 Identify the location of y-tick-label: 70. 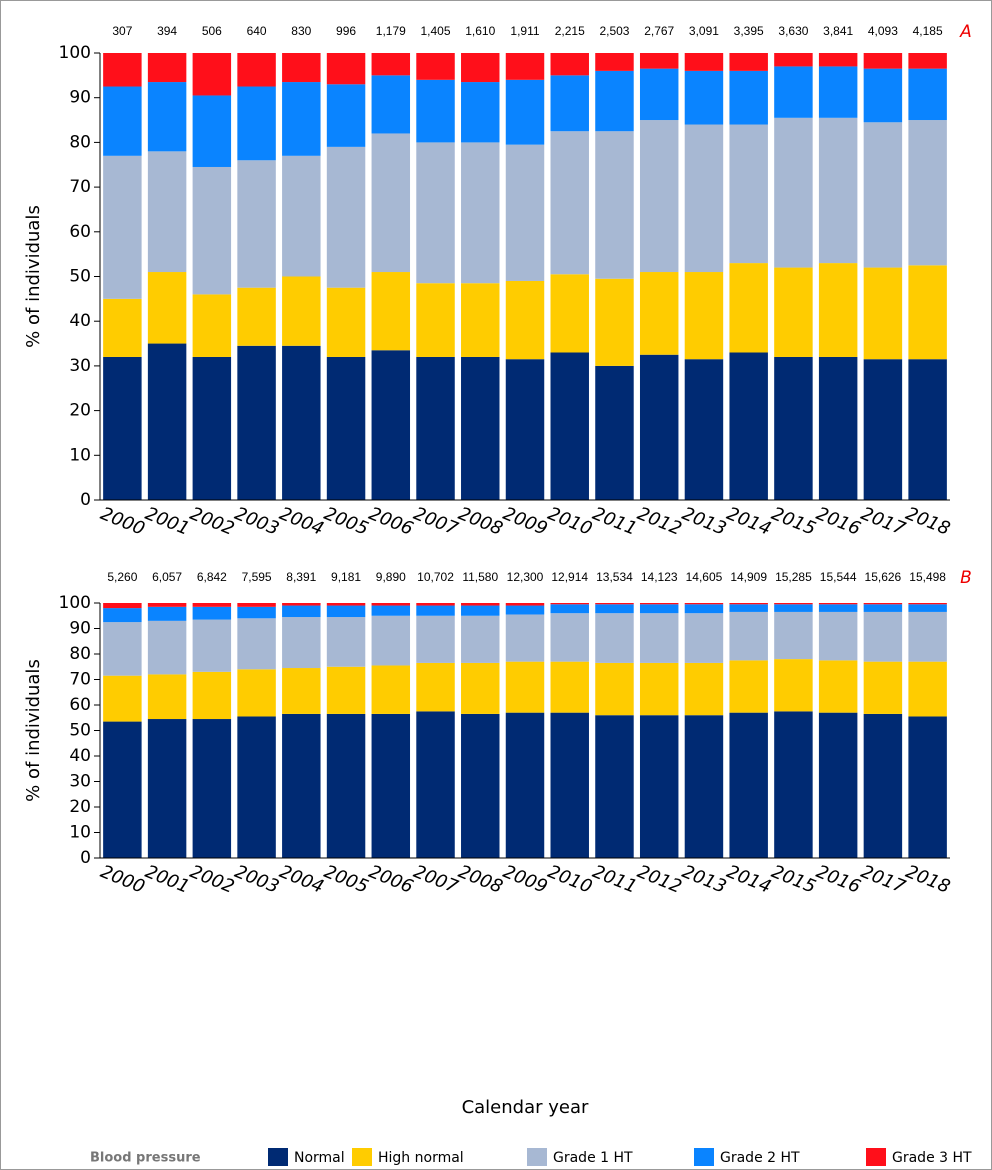
(80, 680).